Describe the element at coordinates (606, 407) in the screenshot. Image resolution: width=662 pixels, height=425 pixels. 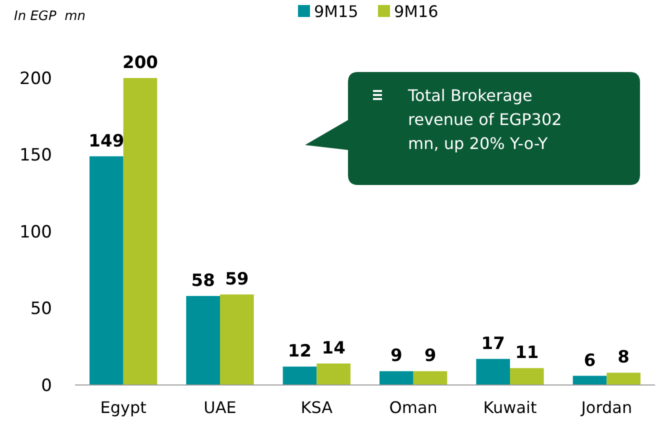
I see `x-tick-label: Jordan` at that location.